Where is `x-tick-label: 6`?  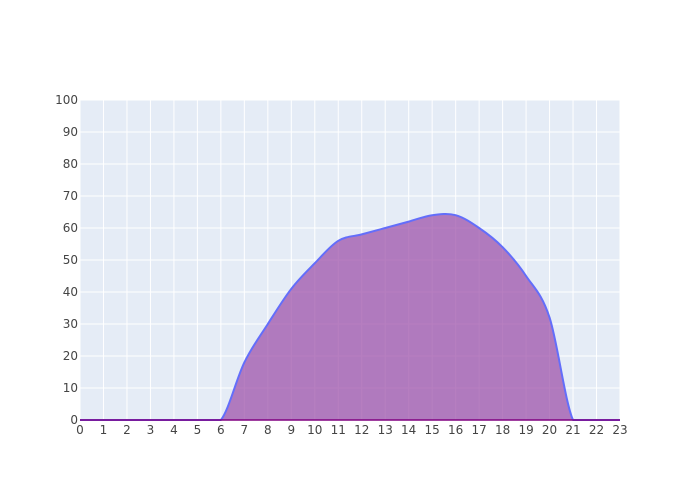
x-tick-label: 6 is located at coordinates (221, 430).